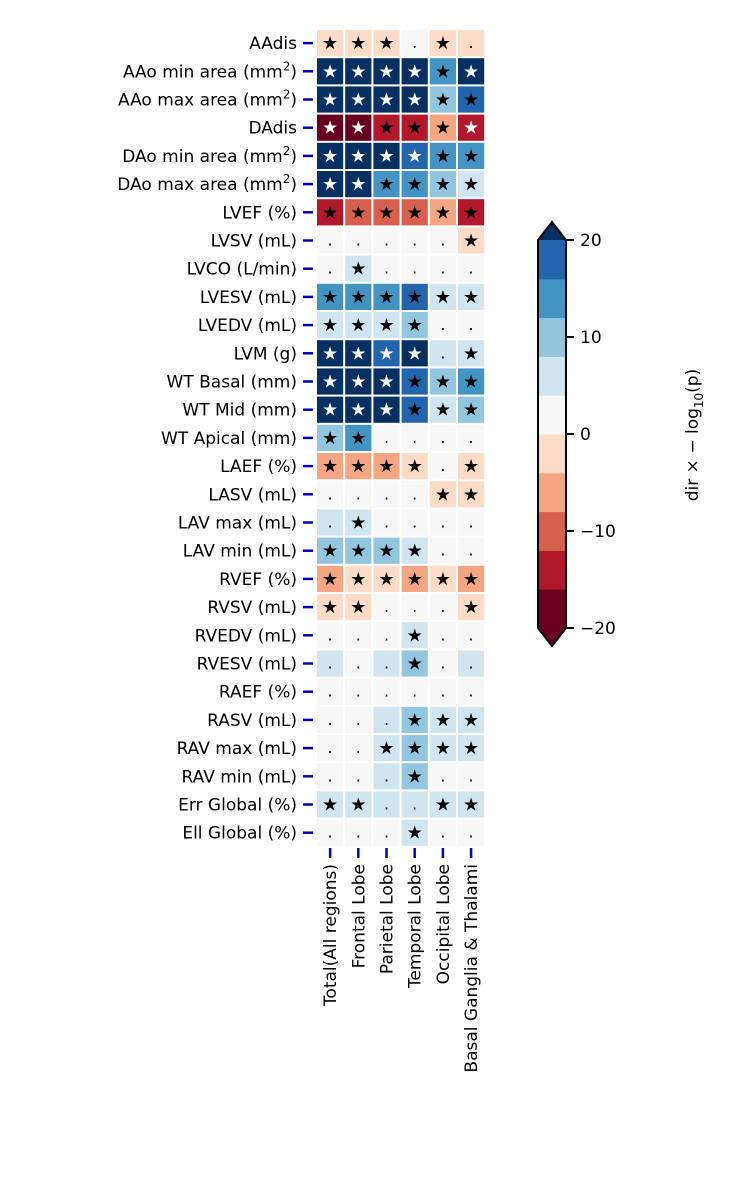 Image resolution: width=738 pixels, height=1204 pixels. I want to click on row-label: LAEF (%), so click(258, 467).